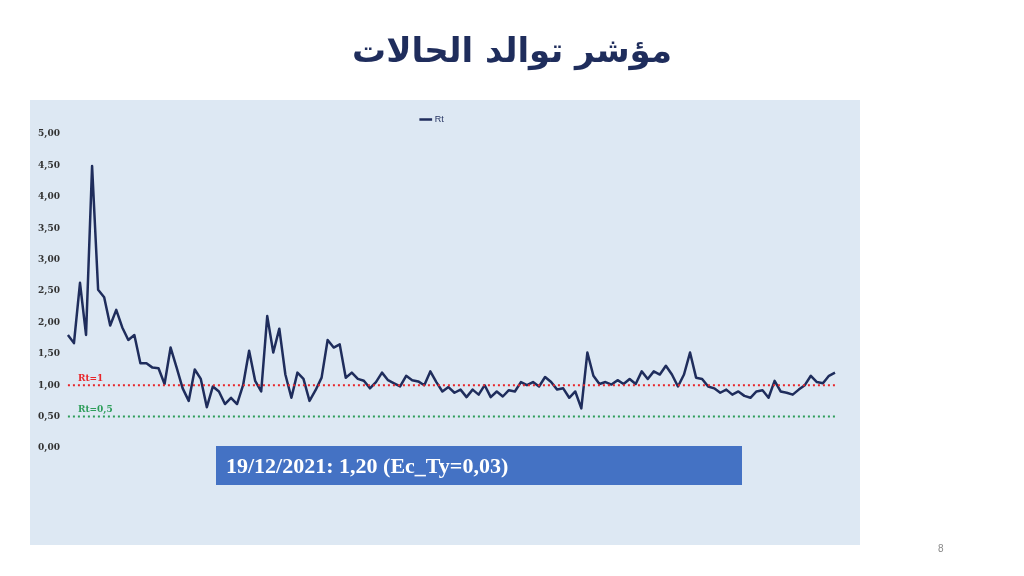 This screenshot has height=576, width=1024. Describe the element at coordinates (479, 465) in the screenshot. I see `text: 19/12/2021: 1,20 (Ec_Ty=0,03)` at that location.